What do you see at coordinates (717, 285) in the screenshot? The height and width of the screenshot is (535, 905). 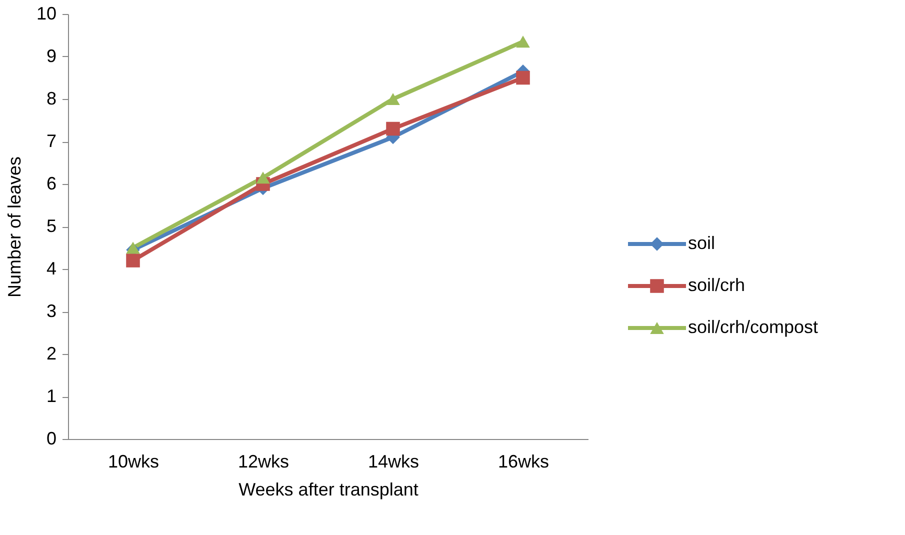 I see `legend-label: soil/crh` at bounding box center [717, 285].